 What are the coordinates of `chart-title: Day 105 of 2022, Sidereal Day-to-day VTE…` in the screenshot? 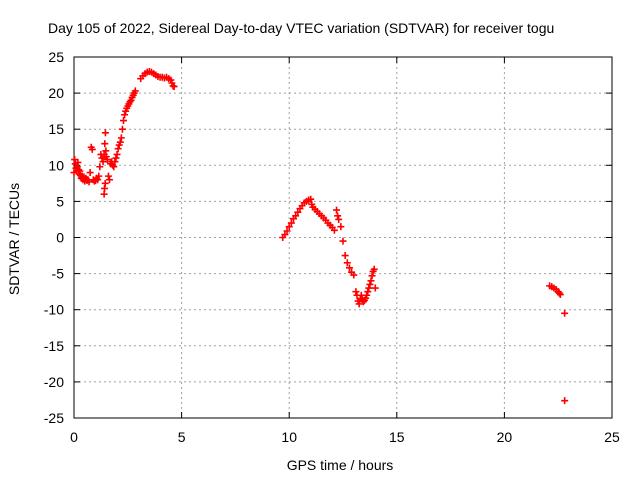 It's located at (301, 28).